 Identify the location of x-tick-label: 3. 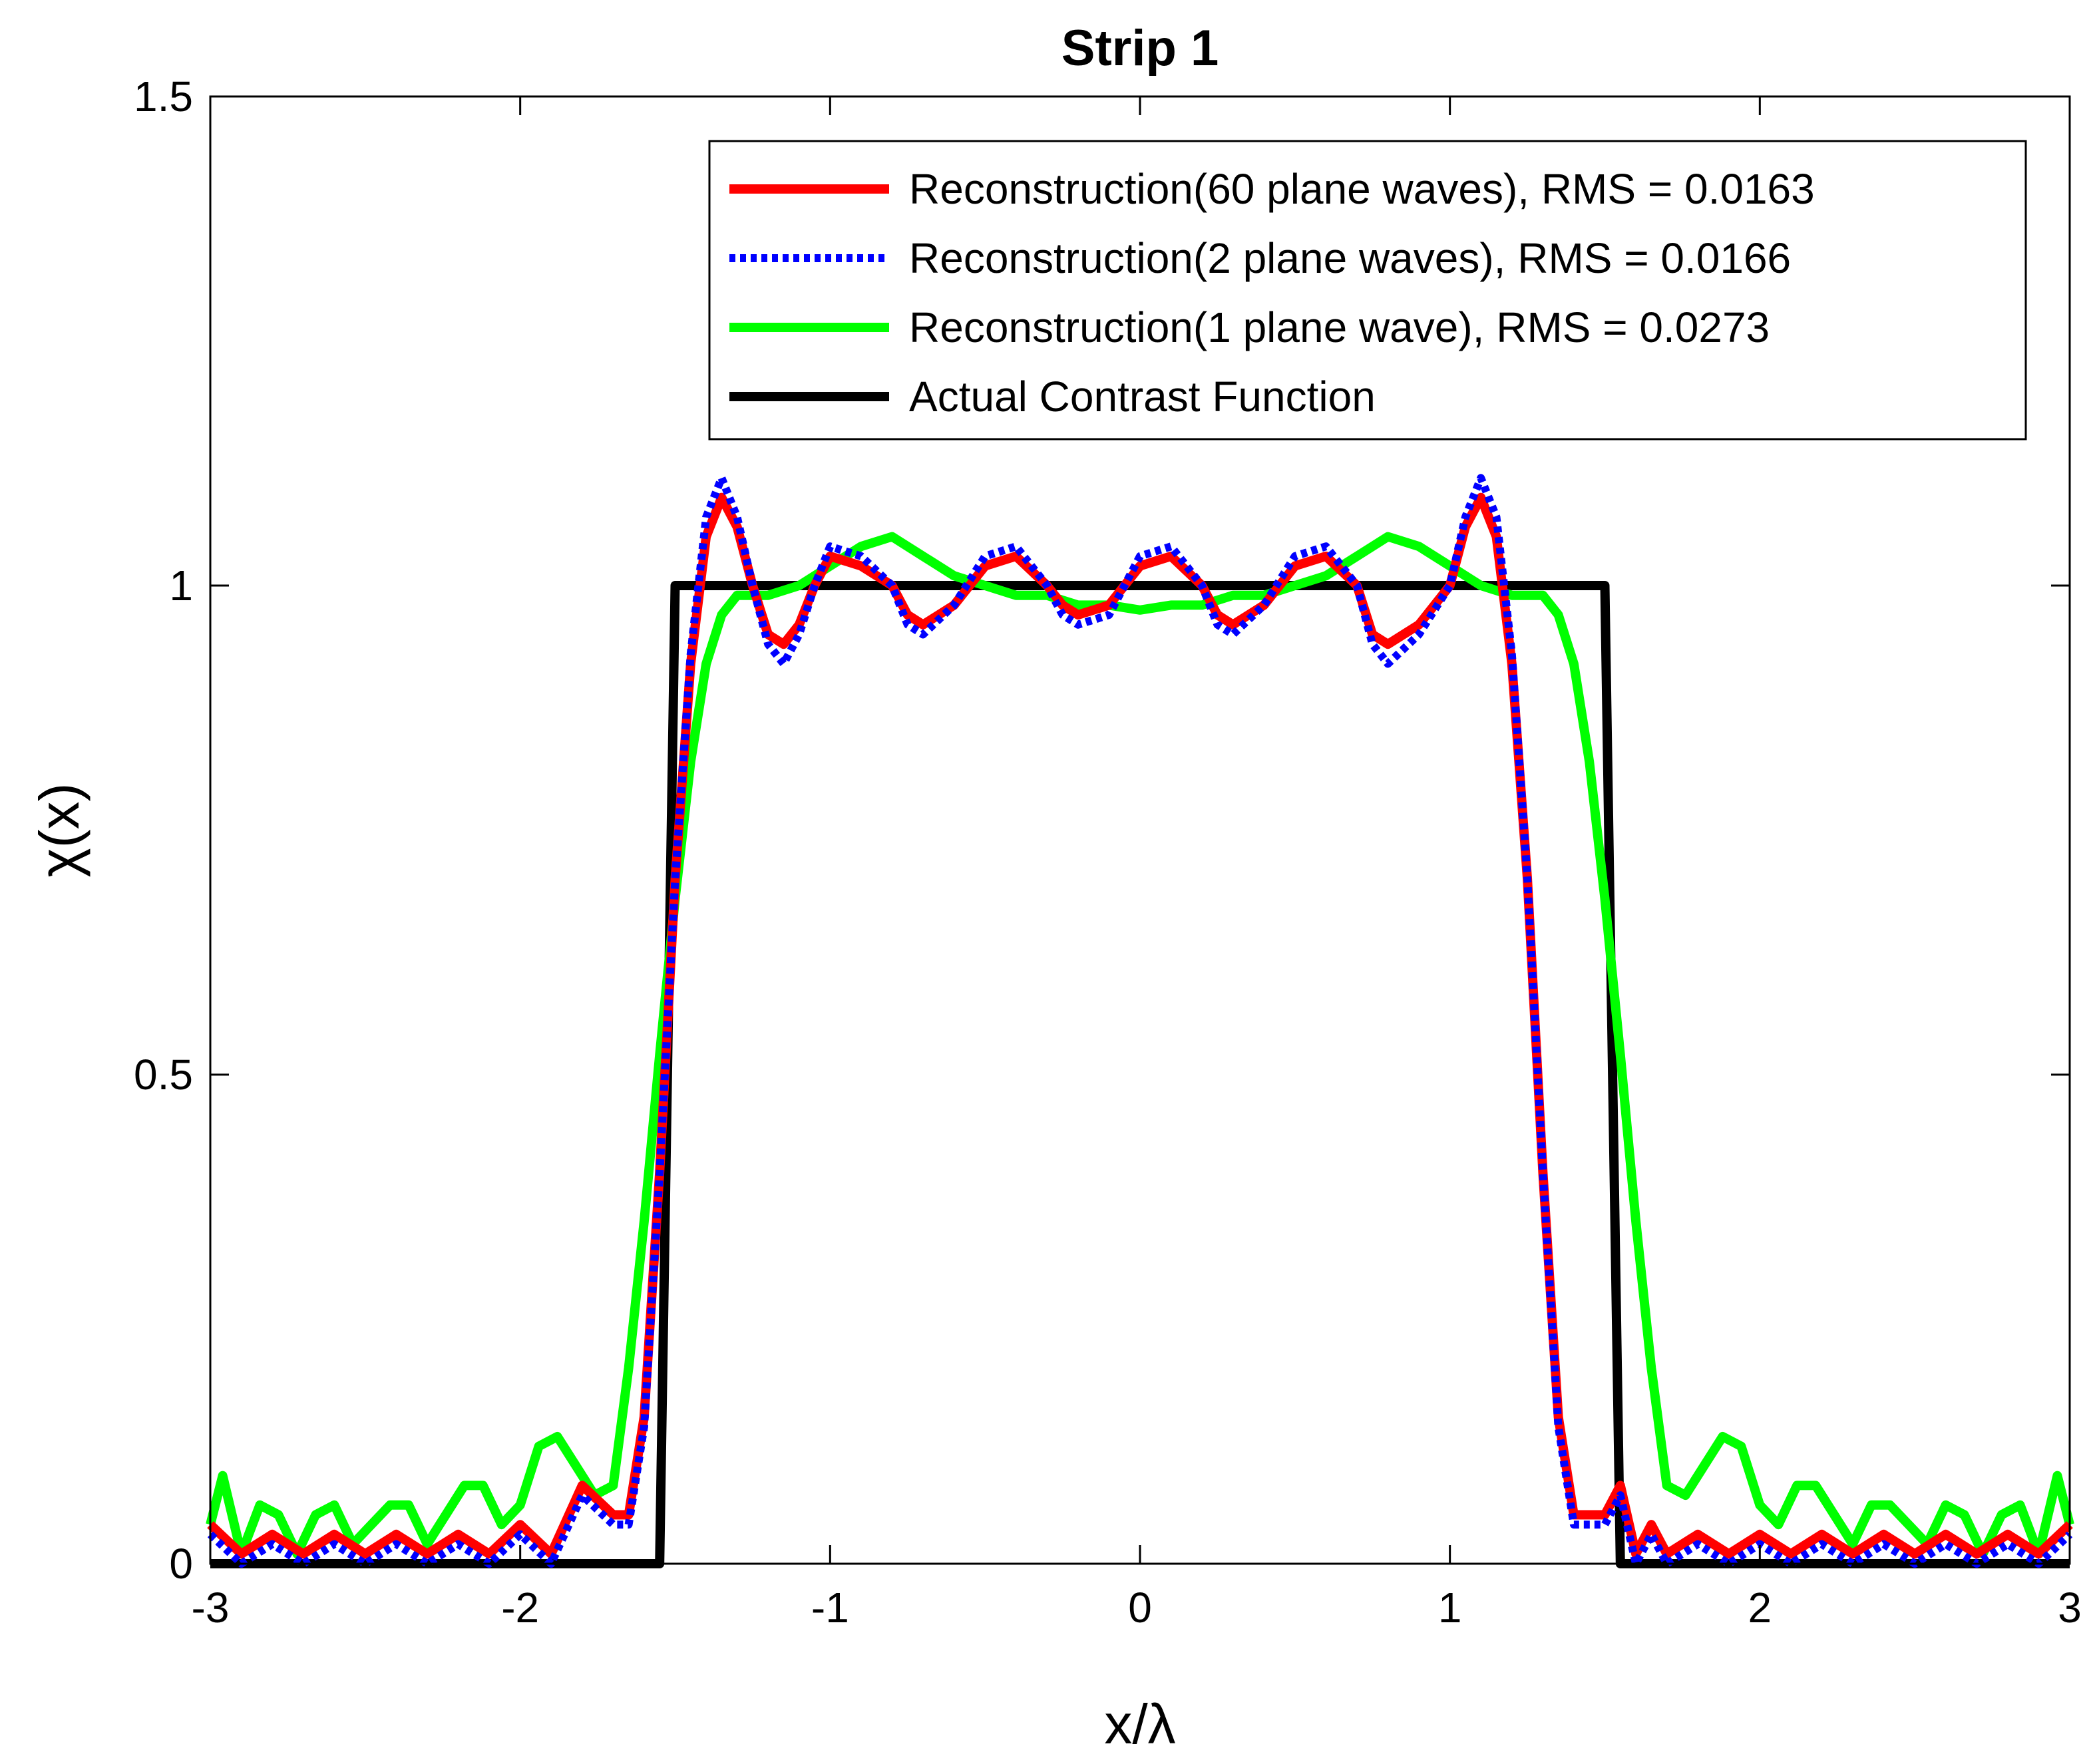
(2070, 1608).